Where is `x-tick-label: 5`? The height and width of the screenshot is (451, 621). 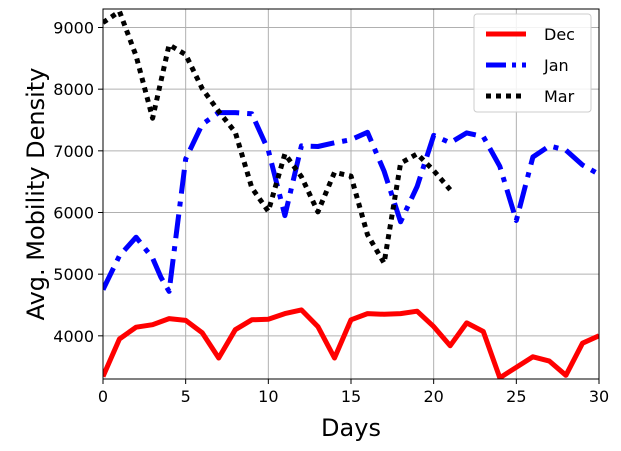 x-tick-label: 5 is located at coordinates (186, 396).